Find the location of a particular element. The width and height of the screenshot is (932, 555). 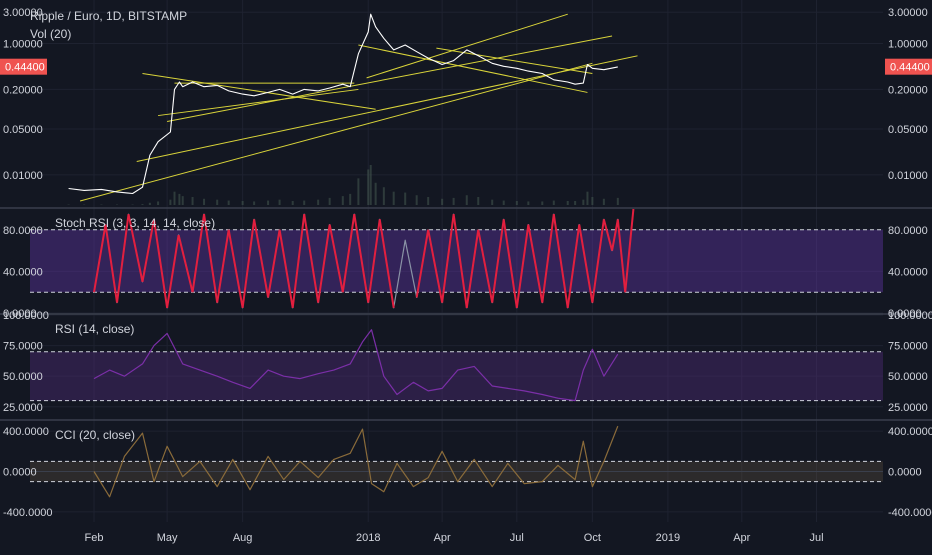

pane-title: Stoch RSI (3, 3, 14, 14, close) is located at coordinates (135, 223).